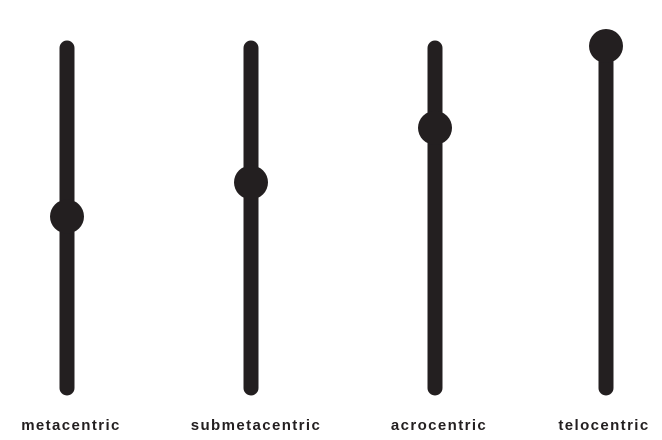 Image resolution: width=662 pixels, height=440 pixels. Describe the element at coordinates (256, 425) in the screenshot. I see `chromosome-label-submetacentric: submetacentric` at that location.